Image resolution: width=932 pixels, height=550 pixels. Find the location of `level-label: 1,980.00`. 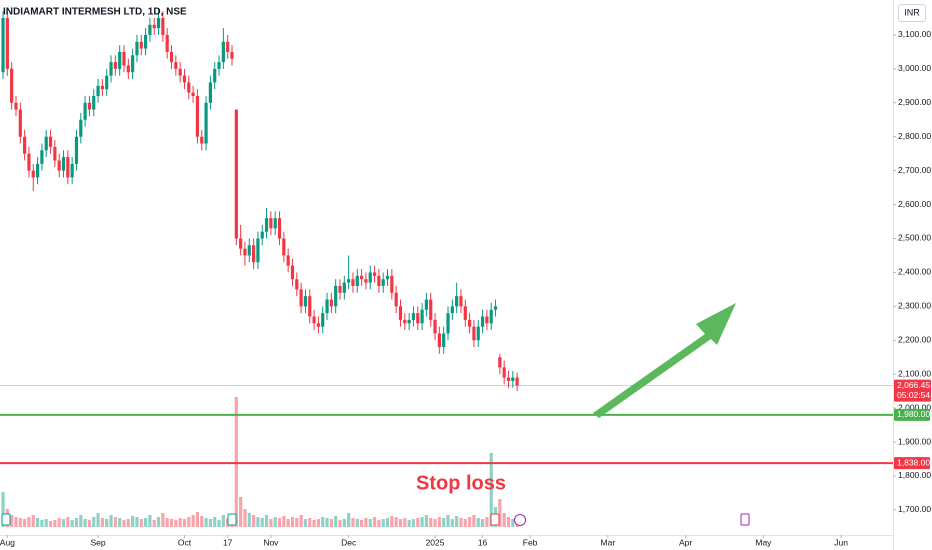

level-label: 1,980.00 is located at coordinates (913, 414).